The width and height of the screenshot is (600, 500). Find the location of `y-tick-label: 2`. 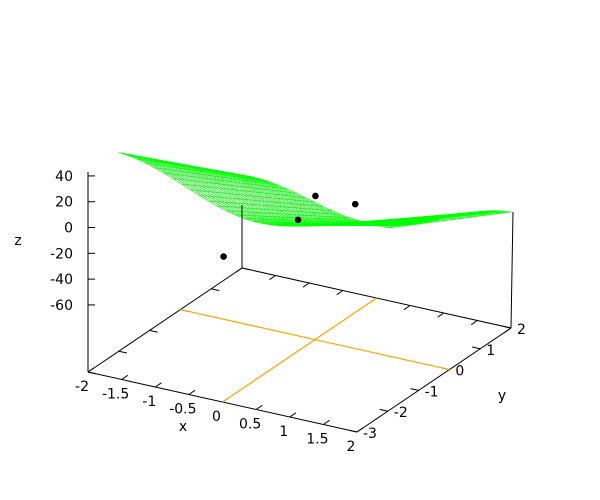

y-tick-label: 2 is located at coordinates (521, 330).